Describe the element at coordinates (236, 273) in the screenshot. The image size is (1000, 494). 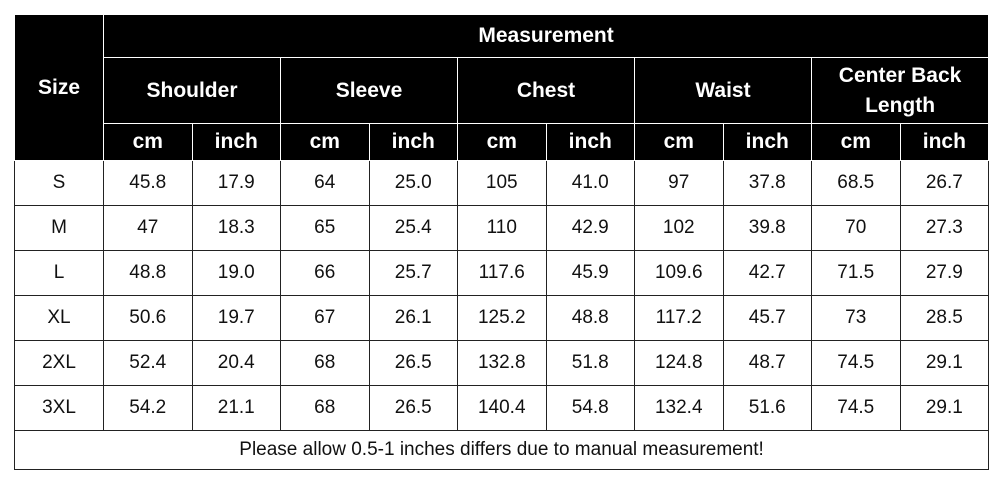
I see `value-cell: 19.0` at that location.